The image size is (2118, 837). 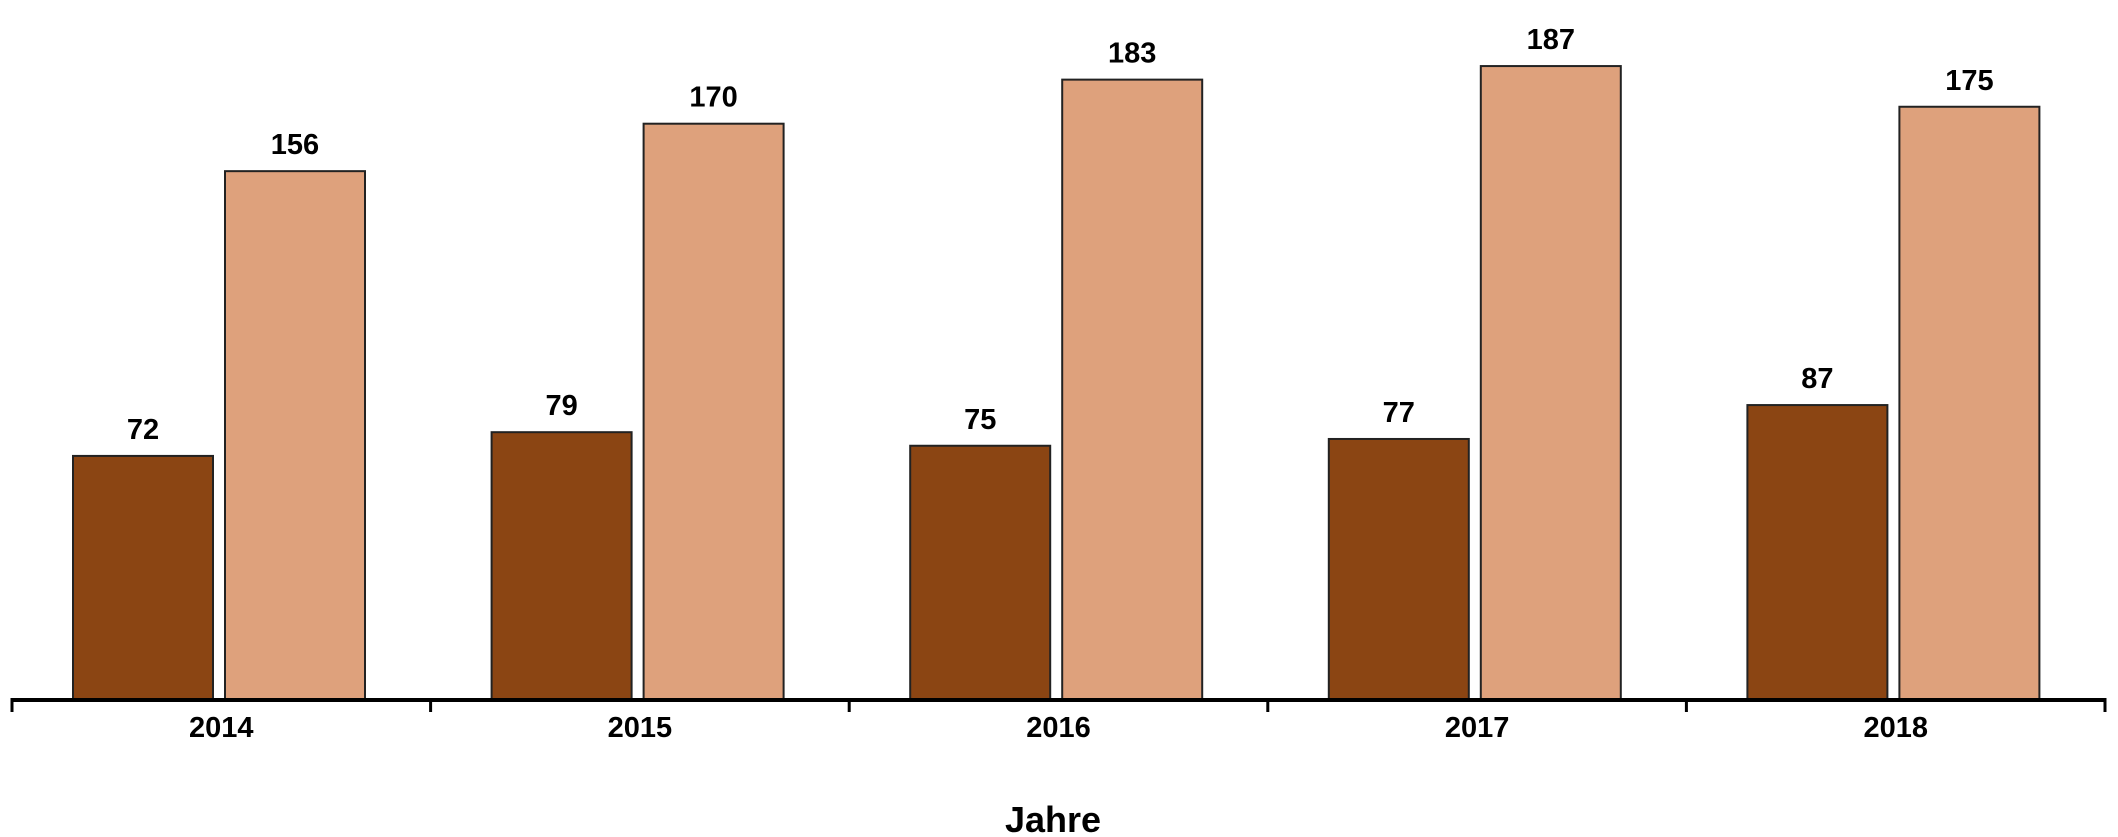 I want to click on x-tick-label-2015: 2015, so click(x=640, y=728).